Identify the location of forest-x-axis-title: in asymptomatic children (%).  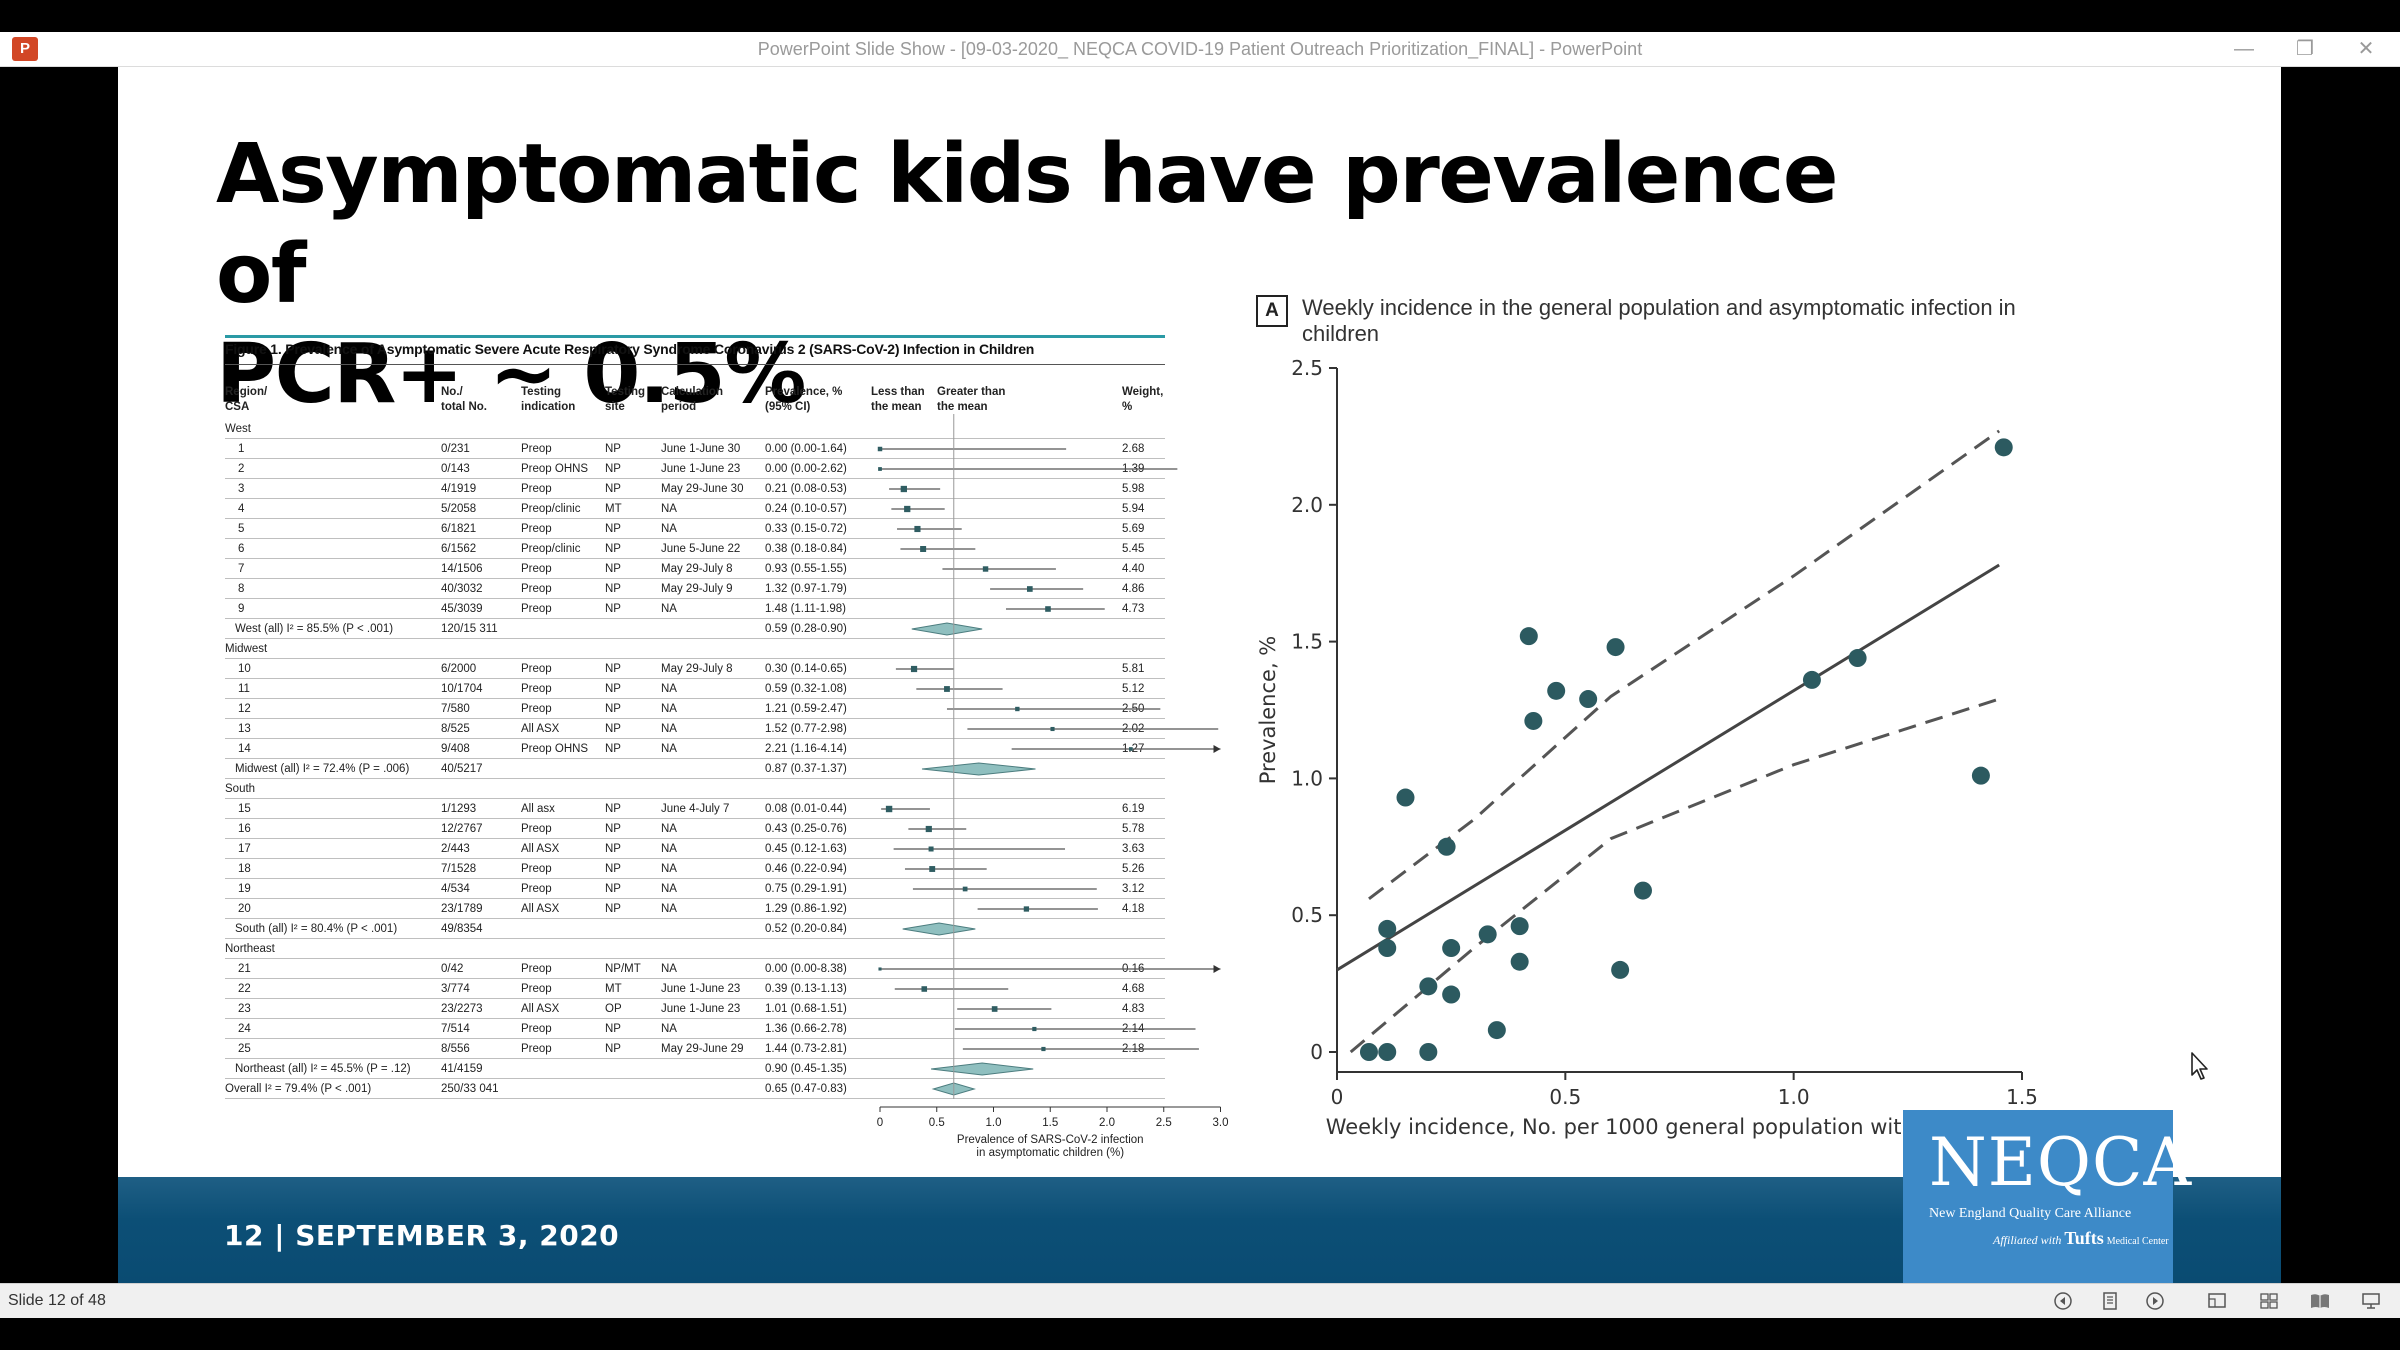
(1050, 1153).